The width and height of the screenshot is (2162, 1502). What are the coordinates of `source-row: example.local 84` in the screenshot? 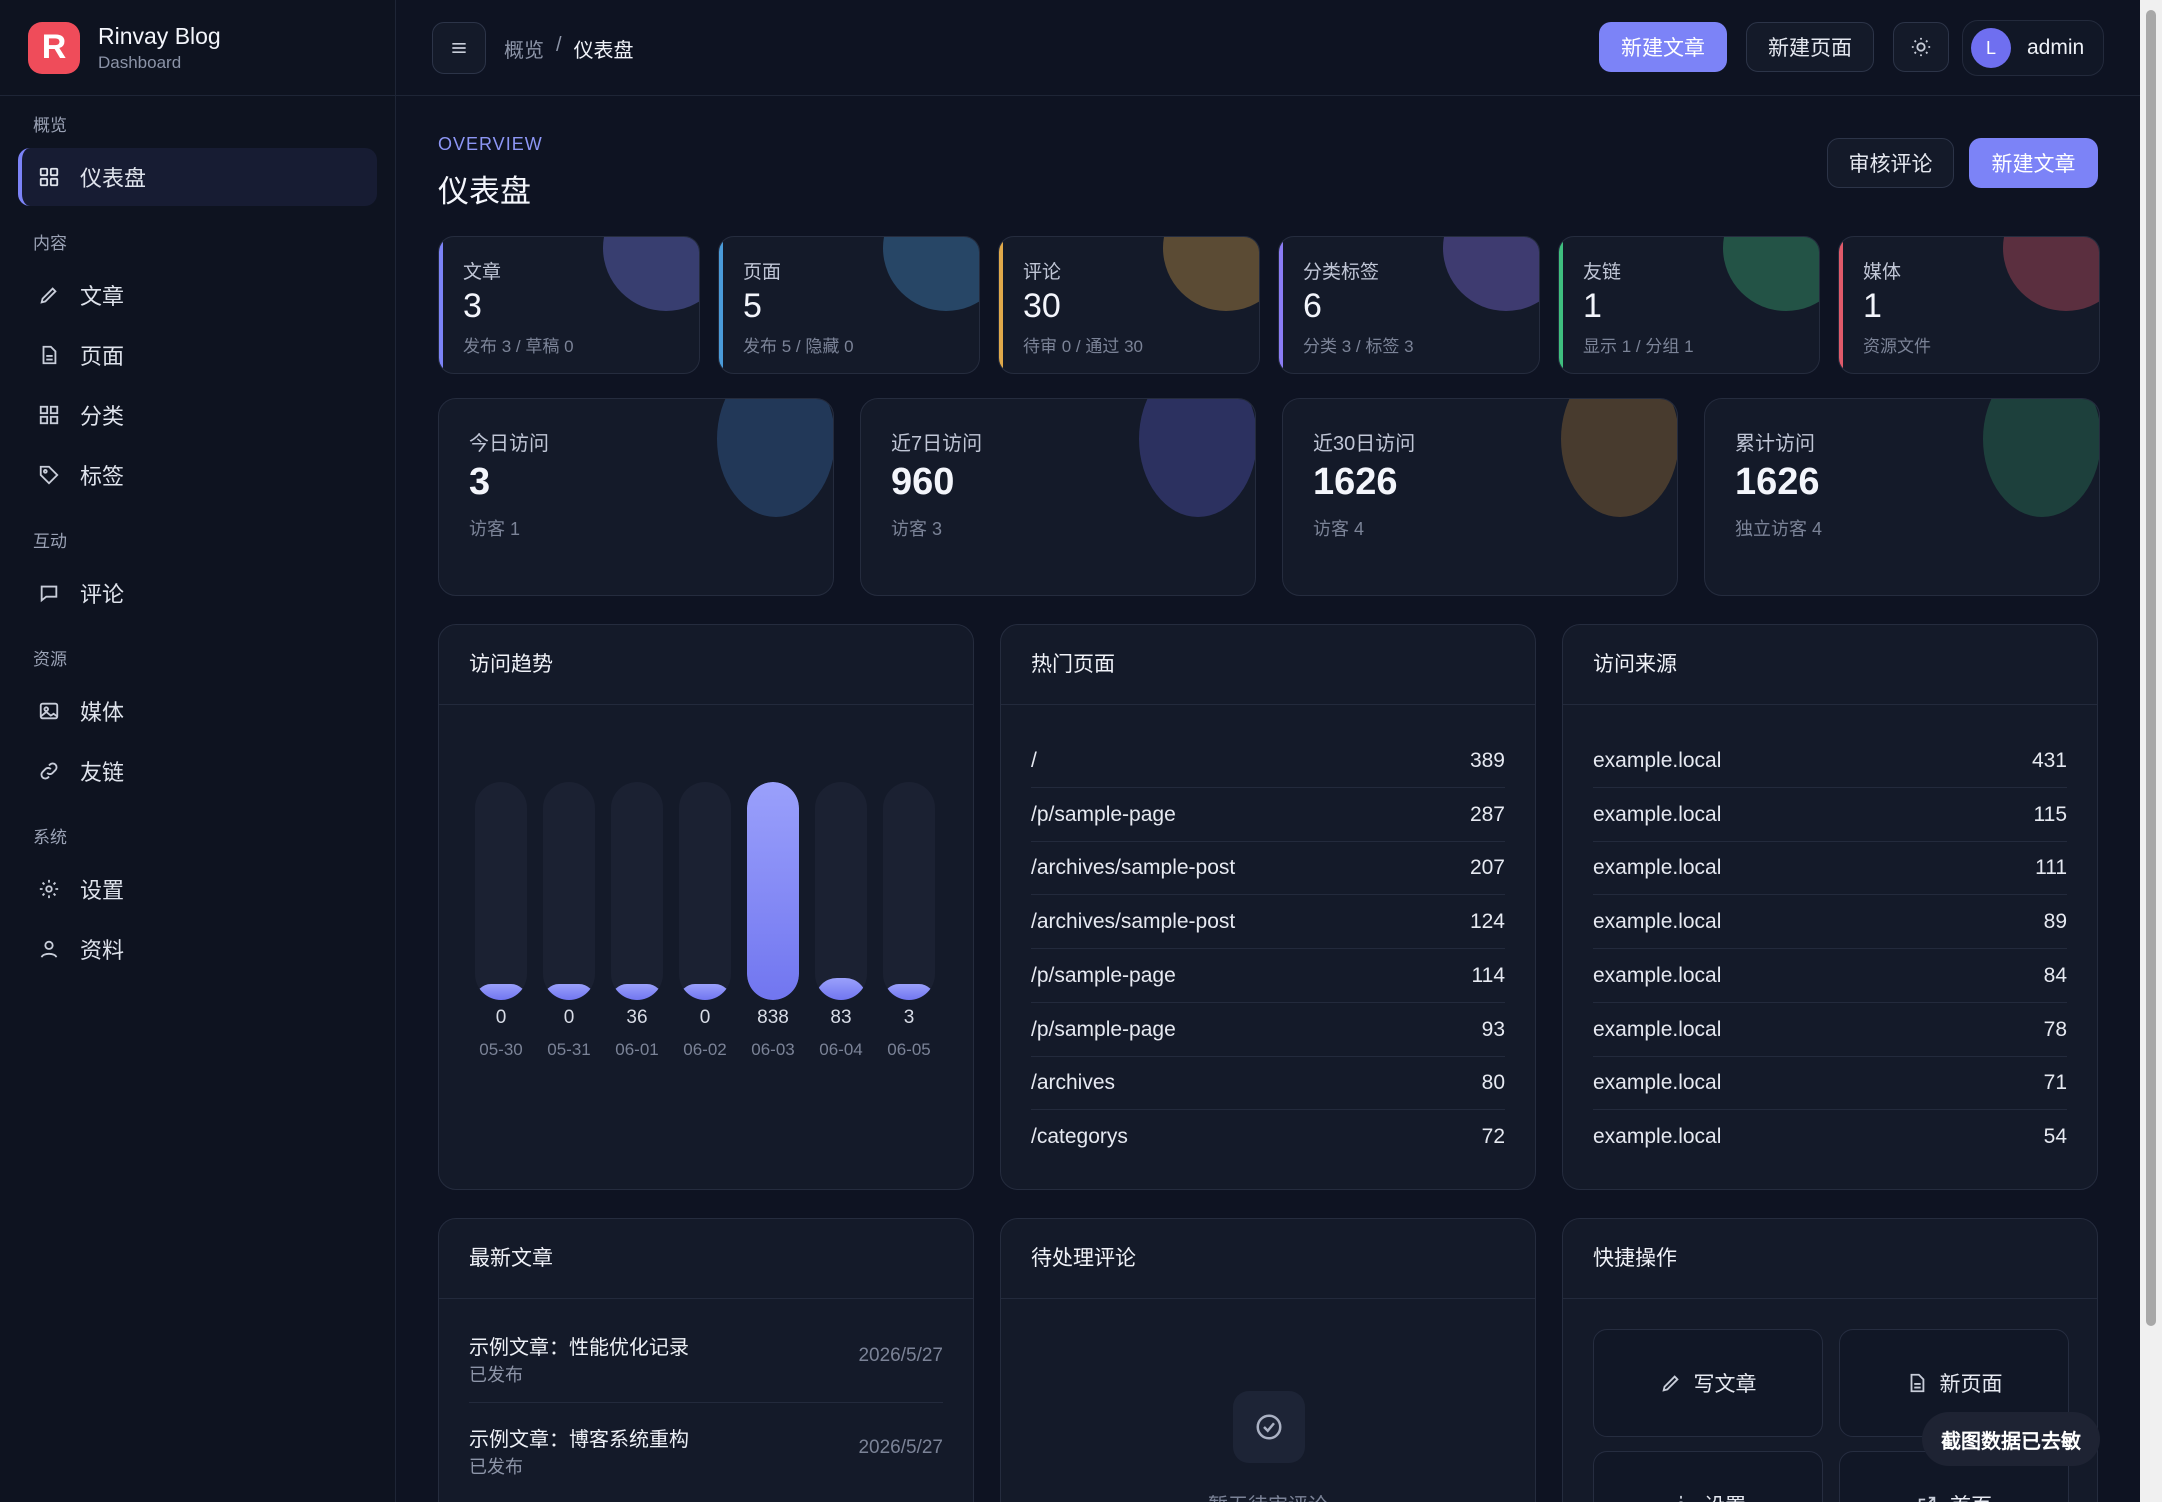 It's located at (1830, 976).